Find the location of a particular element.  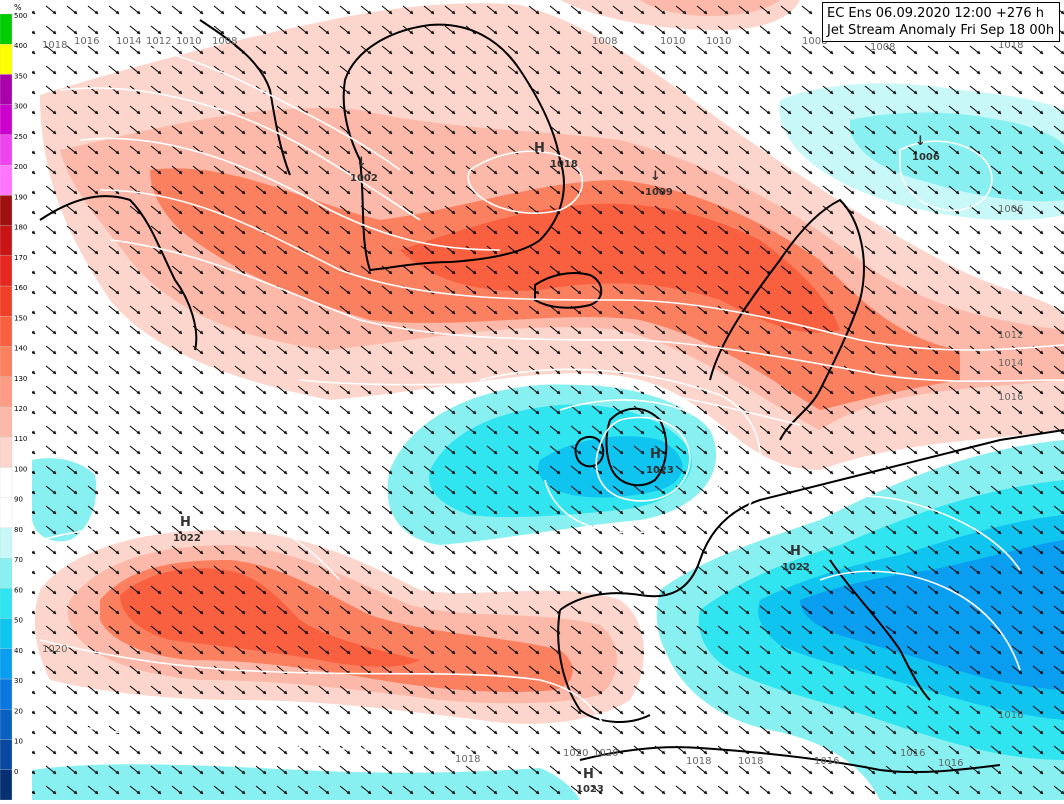

legend-tick-label: 0 is located at coordinates (16, 772).